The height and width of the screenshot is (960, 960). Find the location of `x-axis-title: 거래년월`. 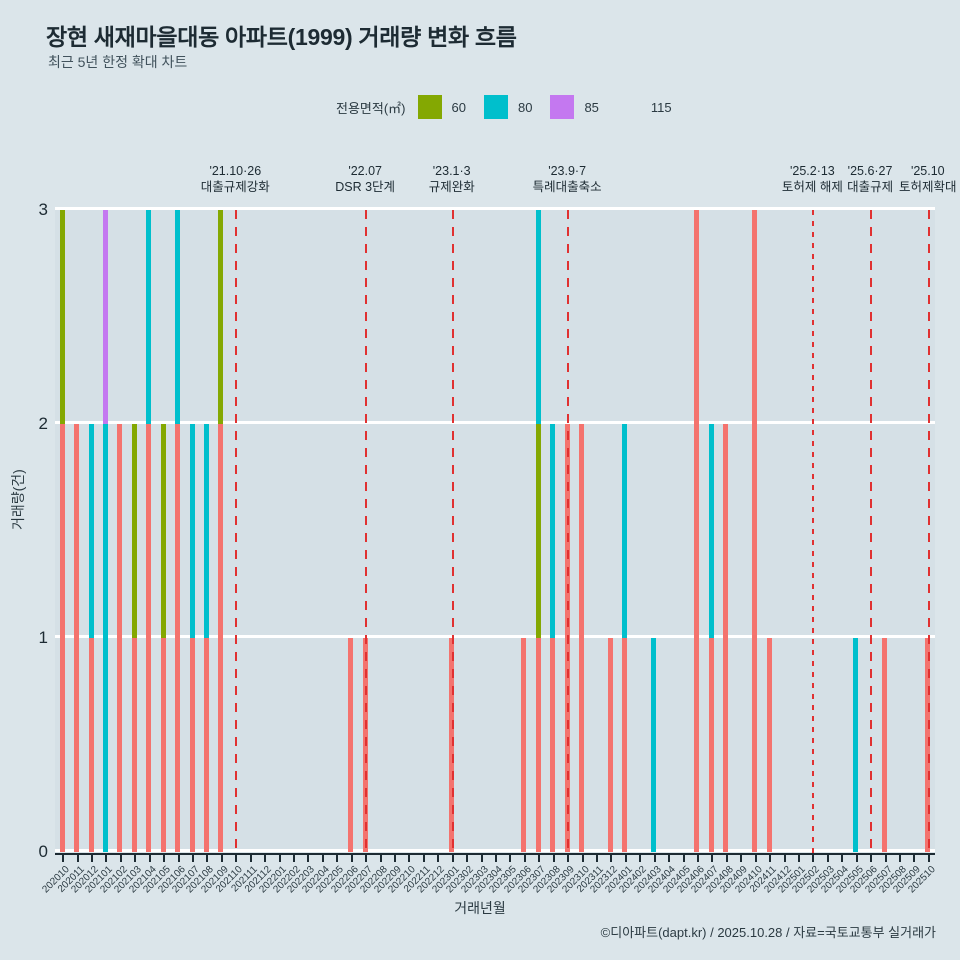

x-axis-title: 거래년월 is located at coordinates (480, 908).